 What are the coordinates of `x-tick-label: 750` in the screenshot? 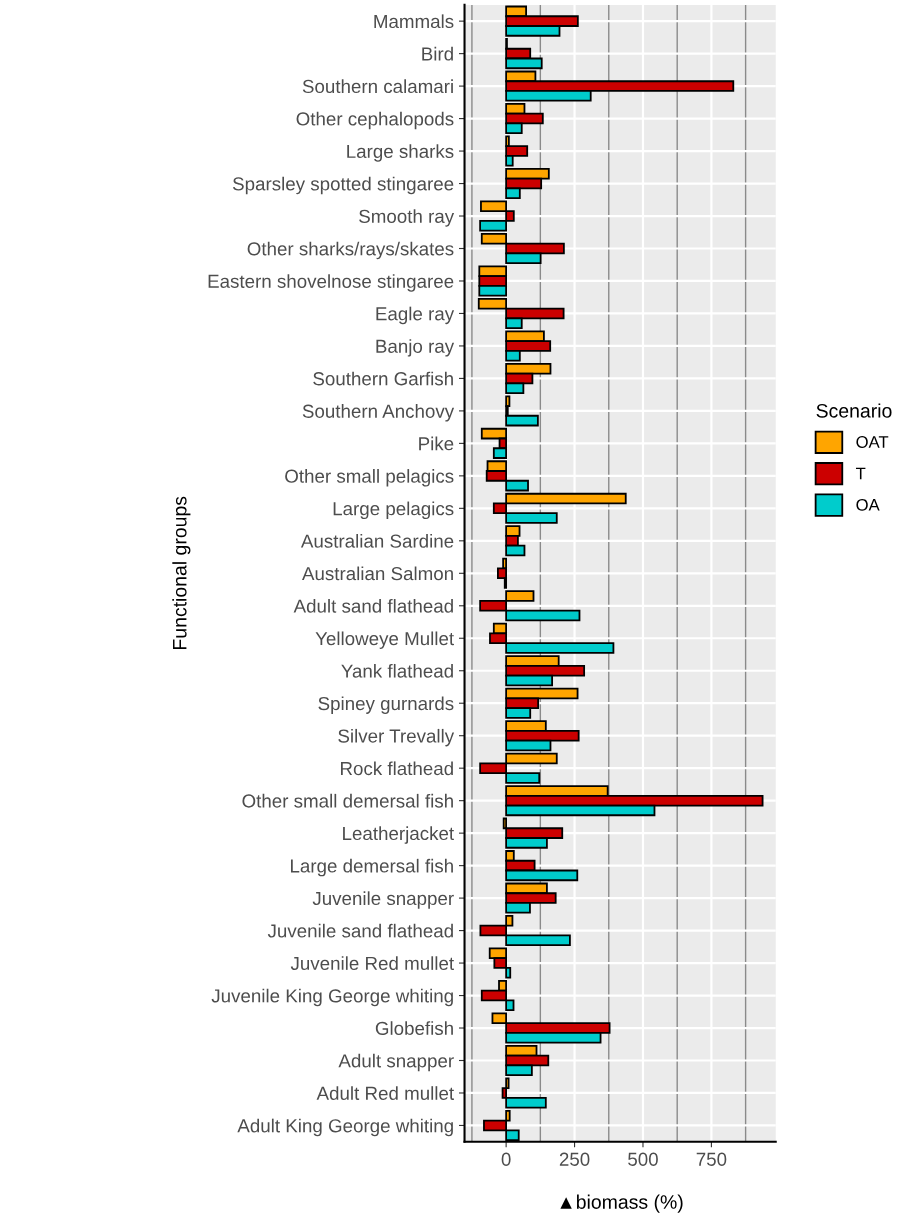 It's located at (711, 1159).